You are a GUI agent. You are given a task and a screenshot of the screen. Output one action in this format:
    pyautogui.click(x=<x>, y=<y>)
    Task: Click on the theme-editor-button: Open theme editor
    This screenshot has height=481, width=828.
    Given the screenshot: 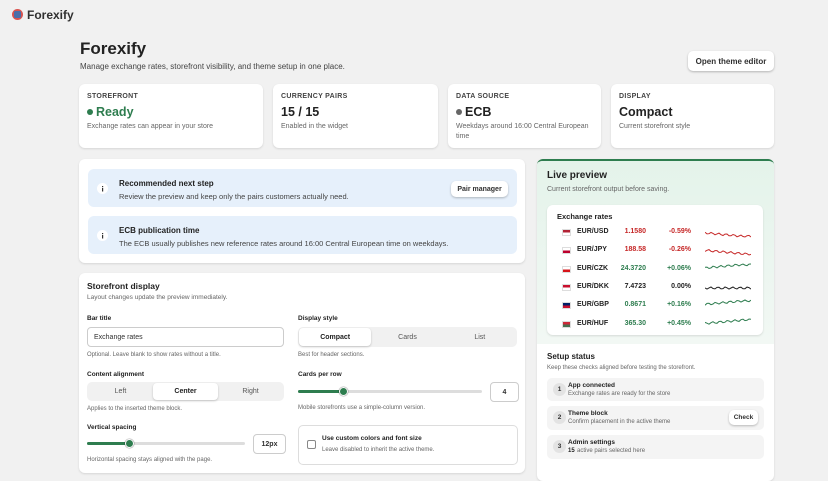 What is the action you would take?
    pyautogui.click(x=731, y=61)
    